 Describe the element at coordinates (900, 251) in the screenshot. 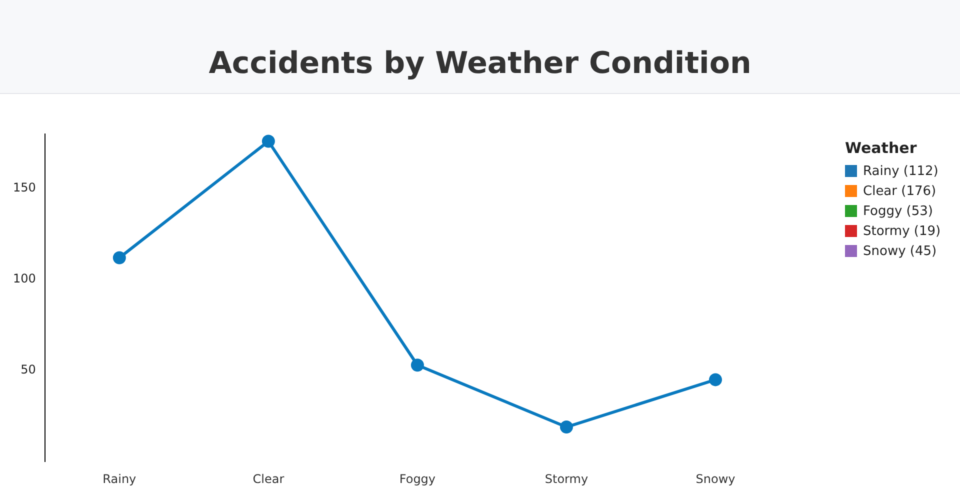

I see `text: Snowy (45)` at that location.